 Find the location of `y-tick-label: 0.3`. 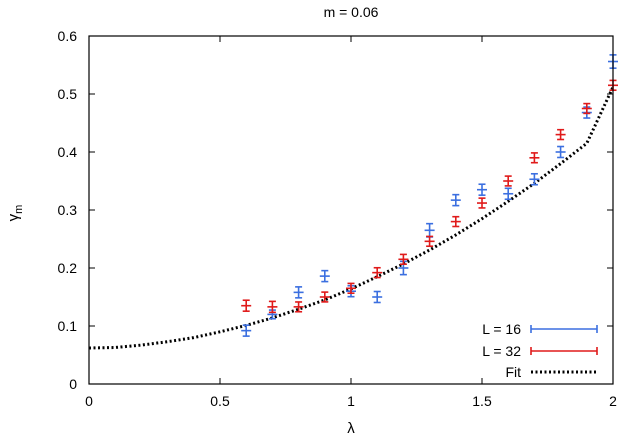

y-tick-label: 0.3 is located at coordinates (68, 210).